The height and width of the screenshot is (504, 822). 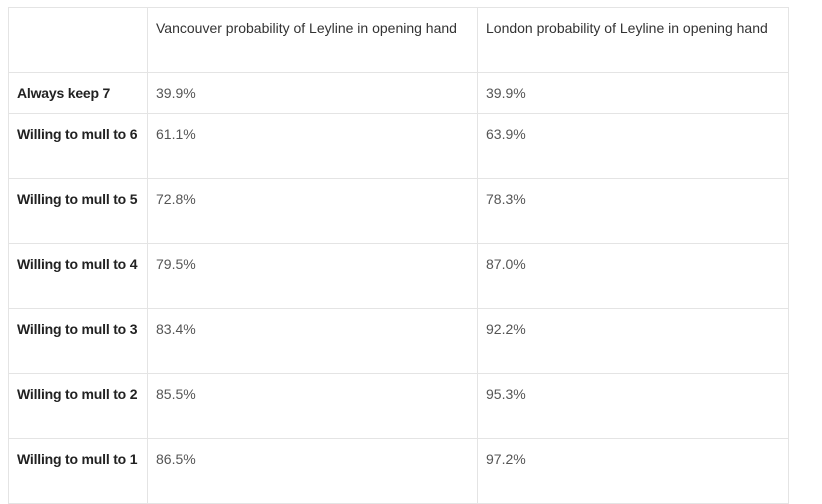 I want to click on vancouver-value: 86.5%, so click(x=312, y=471).